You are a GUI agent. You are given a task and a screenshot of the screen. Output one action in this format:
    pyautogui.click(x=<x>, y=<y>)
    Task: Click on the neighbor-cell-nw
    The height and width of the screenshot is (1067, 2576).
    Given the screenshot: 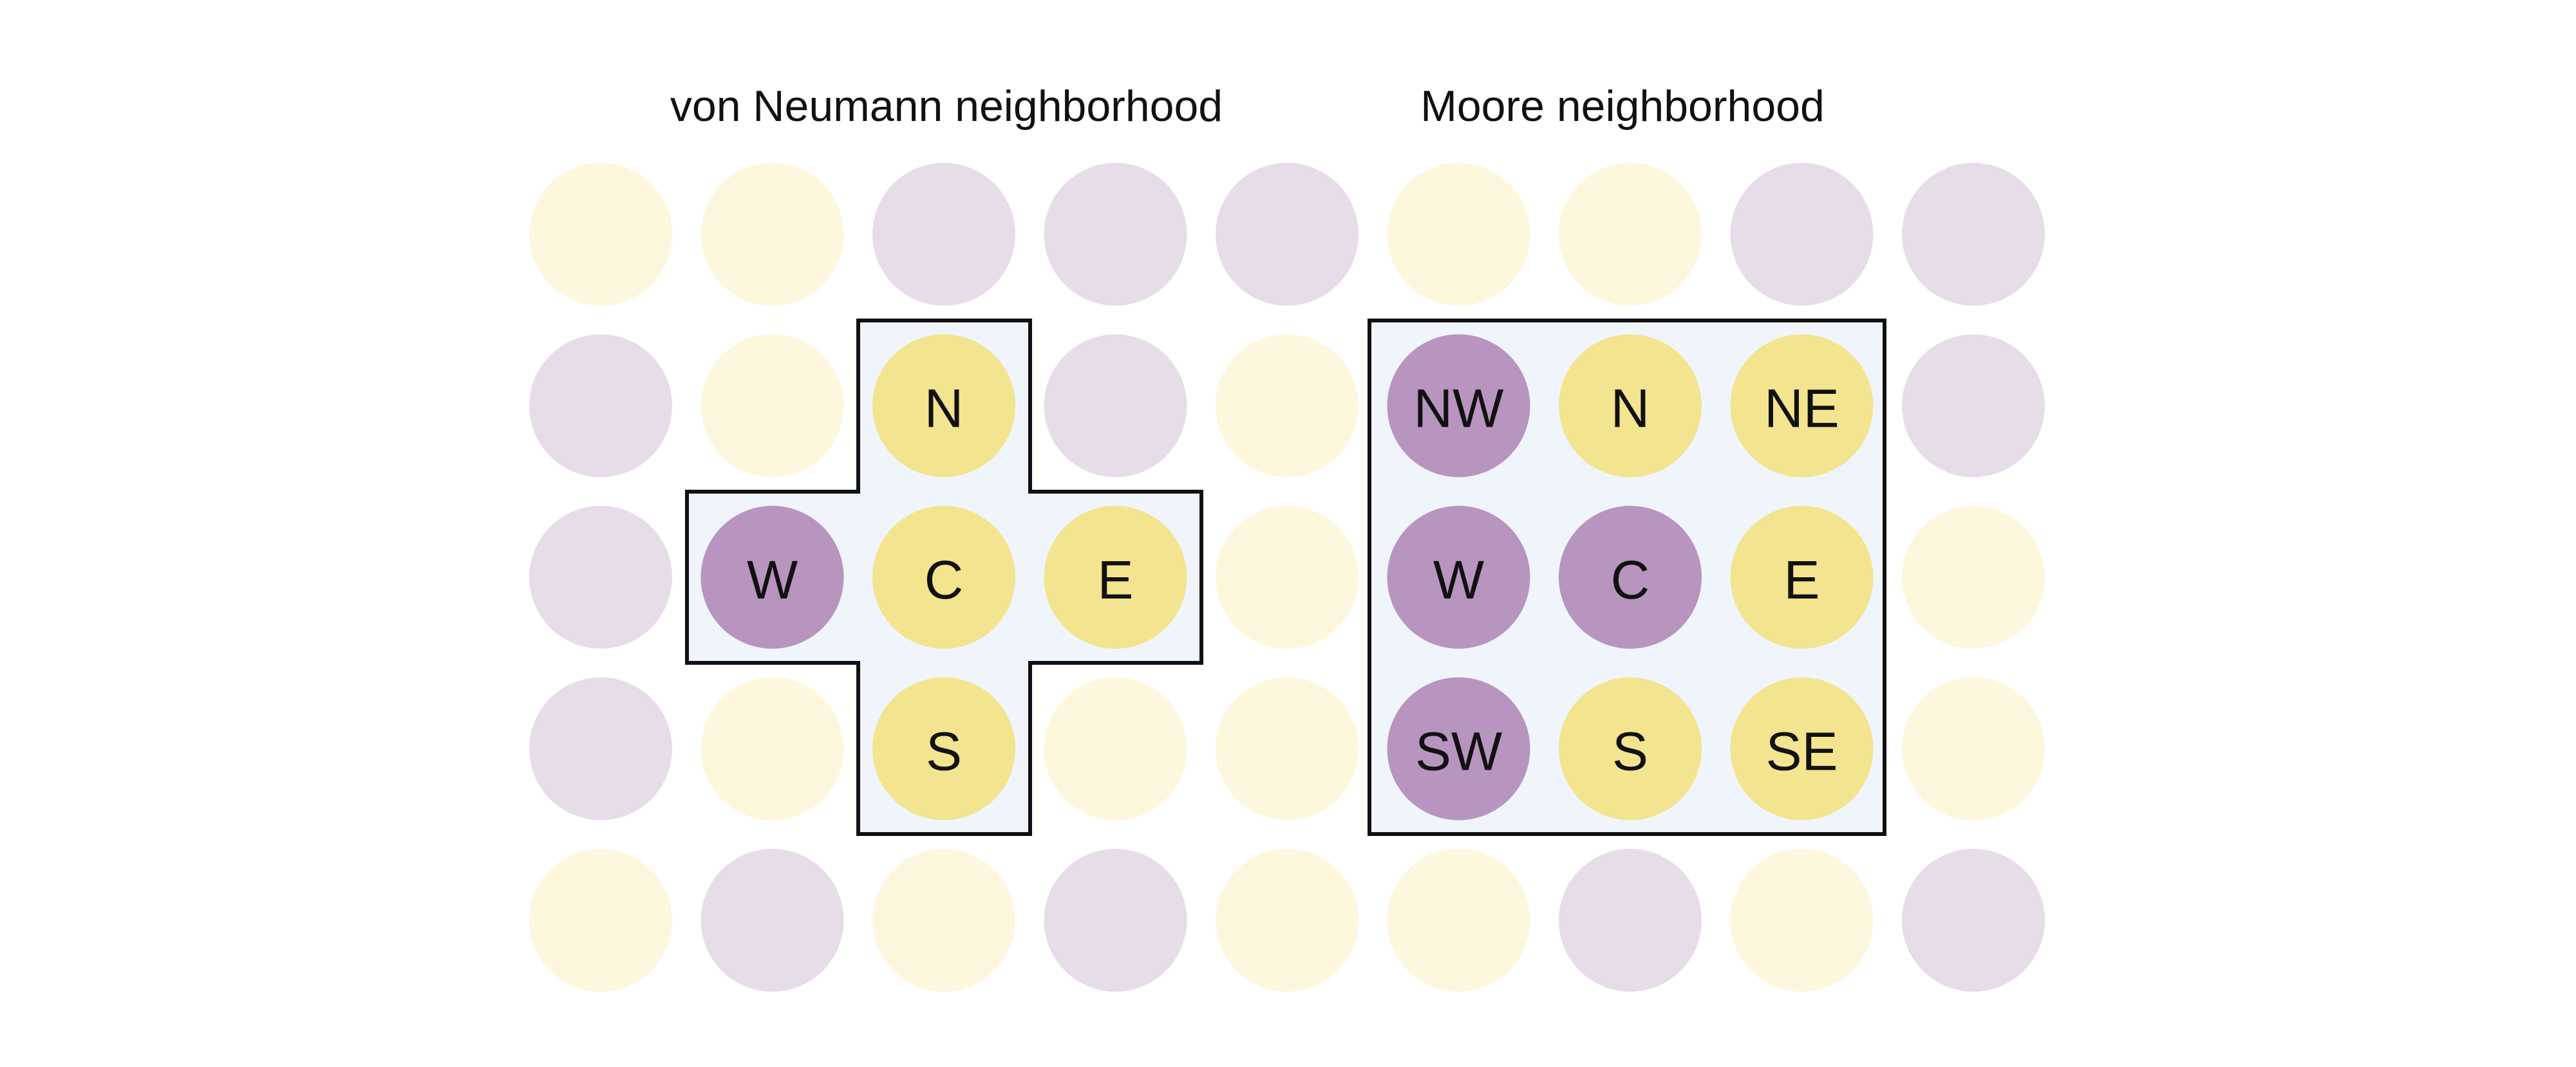 What is the action you would take?
    pyautogui.click(x=1458, y=406)
    